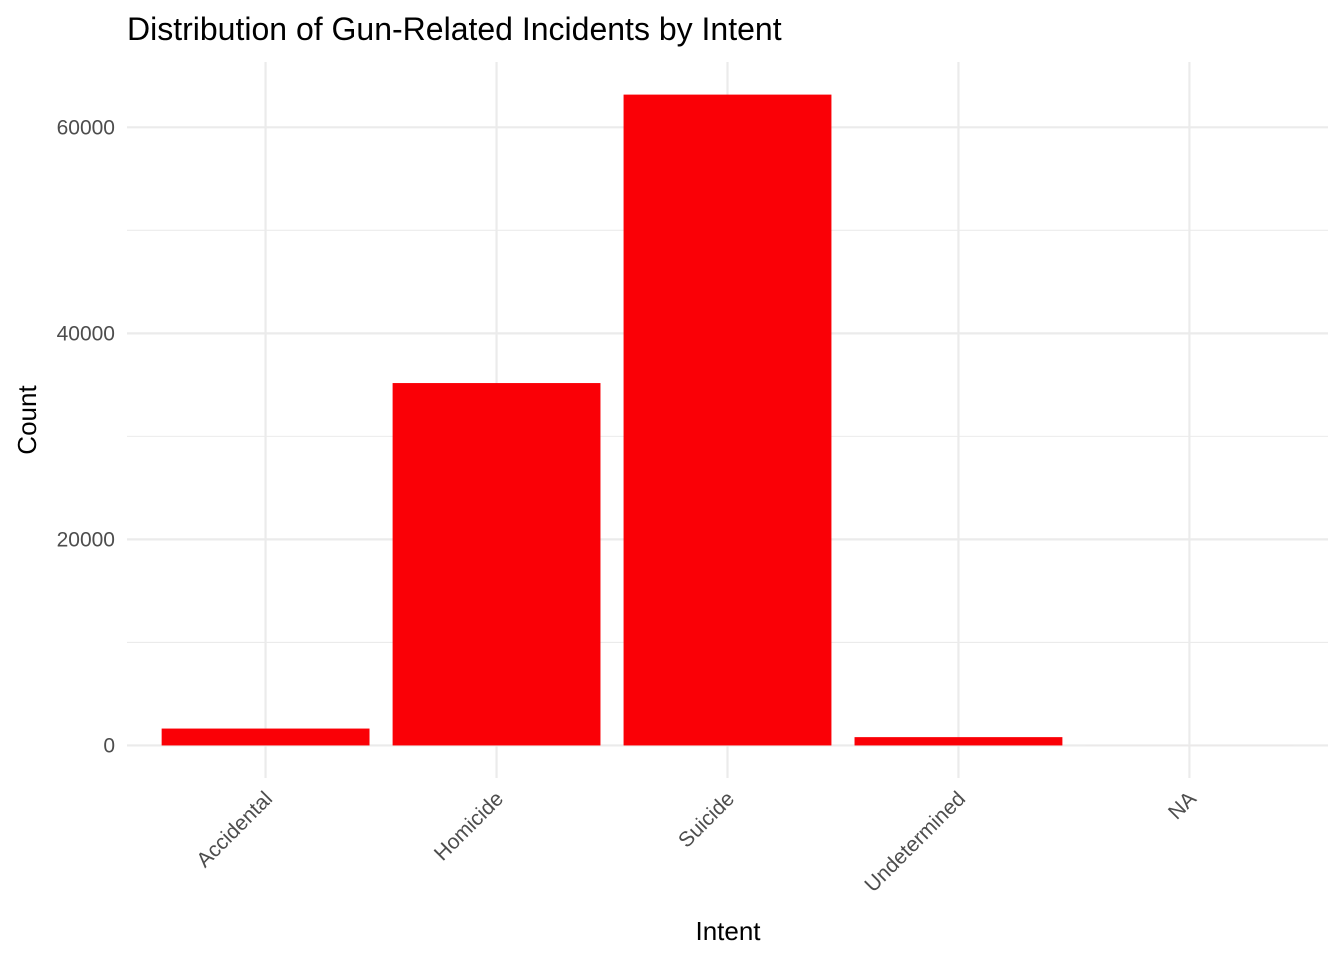 The height and width of the screenshot is (960, 1344). I want to click on y-axis-tick-labels: 0 20000 40000 60000, so click(86, 436).